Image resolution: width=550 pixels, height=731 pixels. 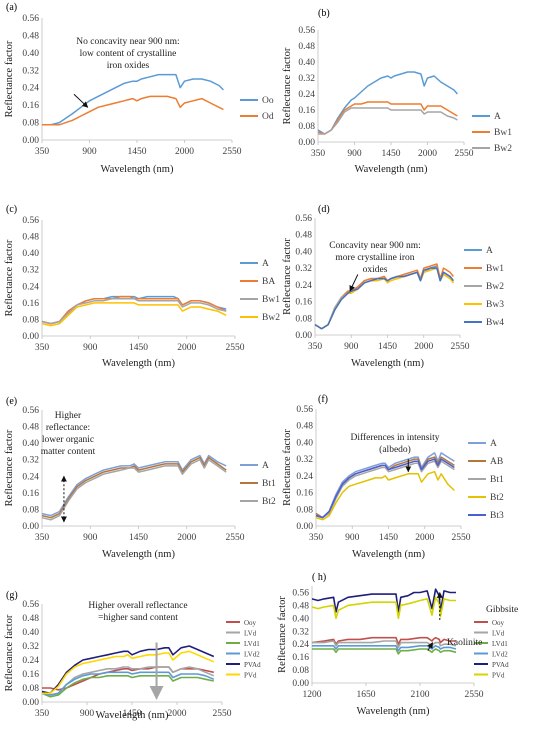 What do you see at coordinates (268, 282) in the screenshot?
I see `legend-label: BA` at bounding box center [268, 282].